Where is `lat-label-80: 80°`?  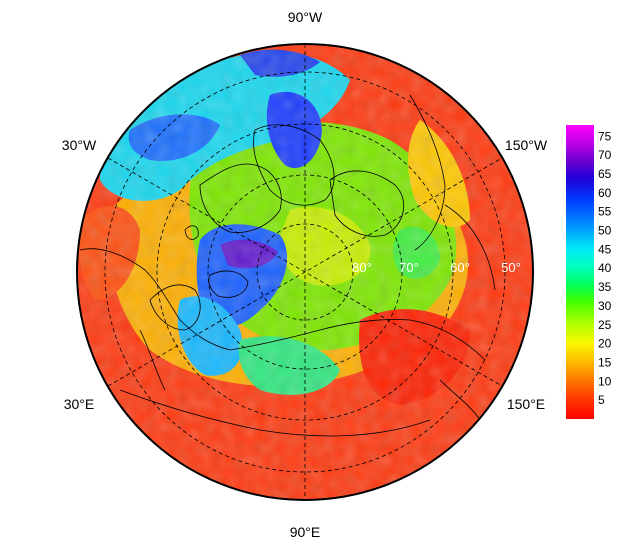
lat-label-80: 80° is located at coordinates (362, 267).